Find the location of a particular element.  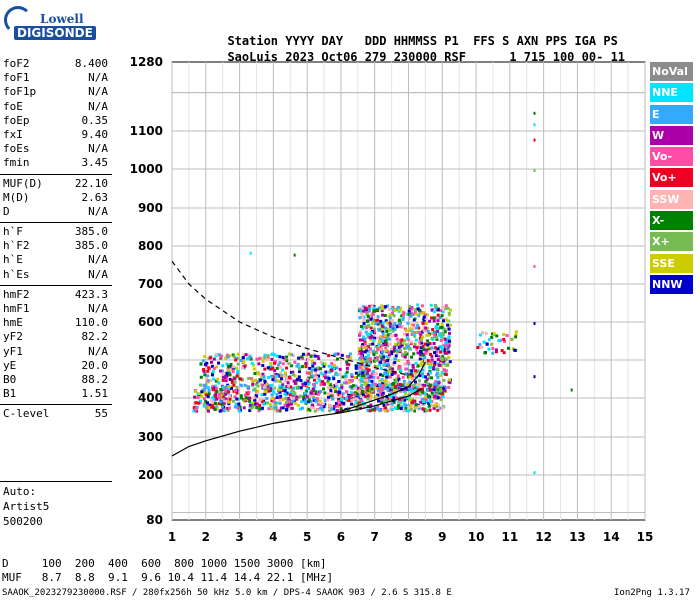

header-value: 100 is located at coordinates (563, 57).